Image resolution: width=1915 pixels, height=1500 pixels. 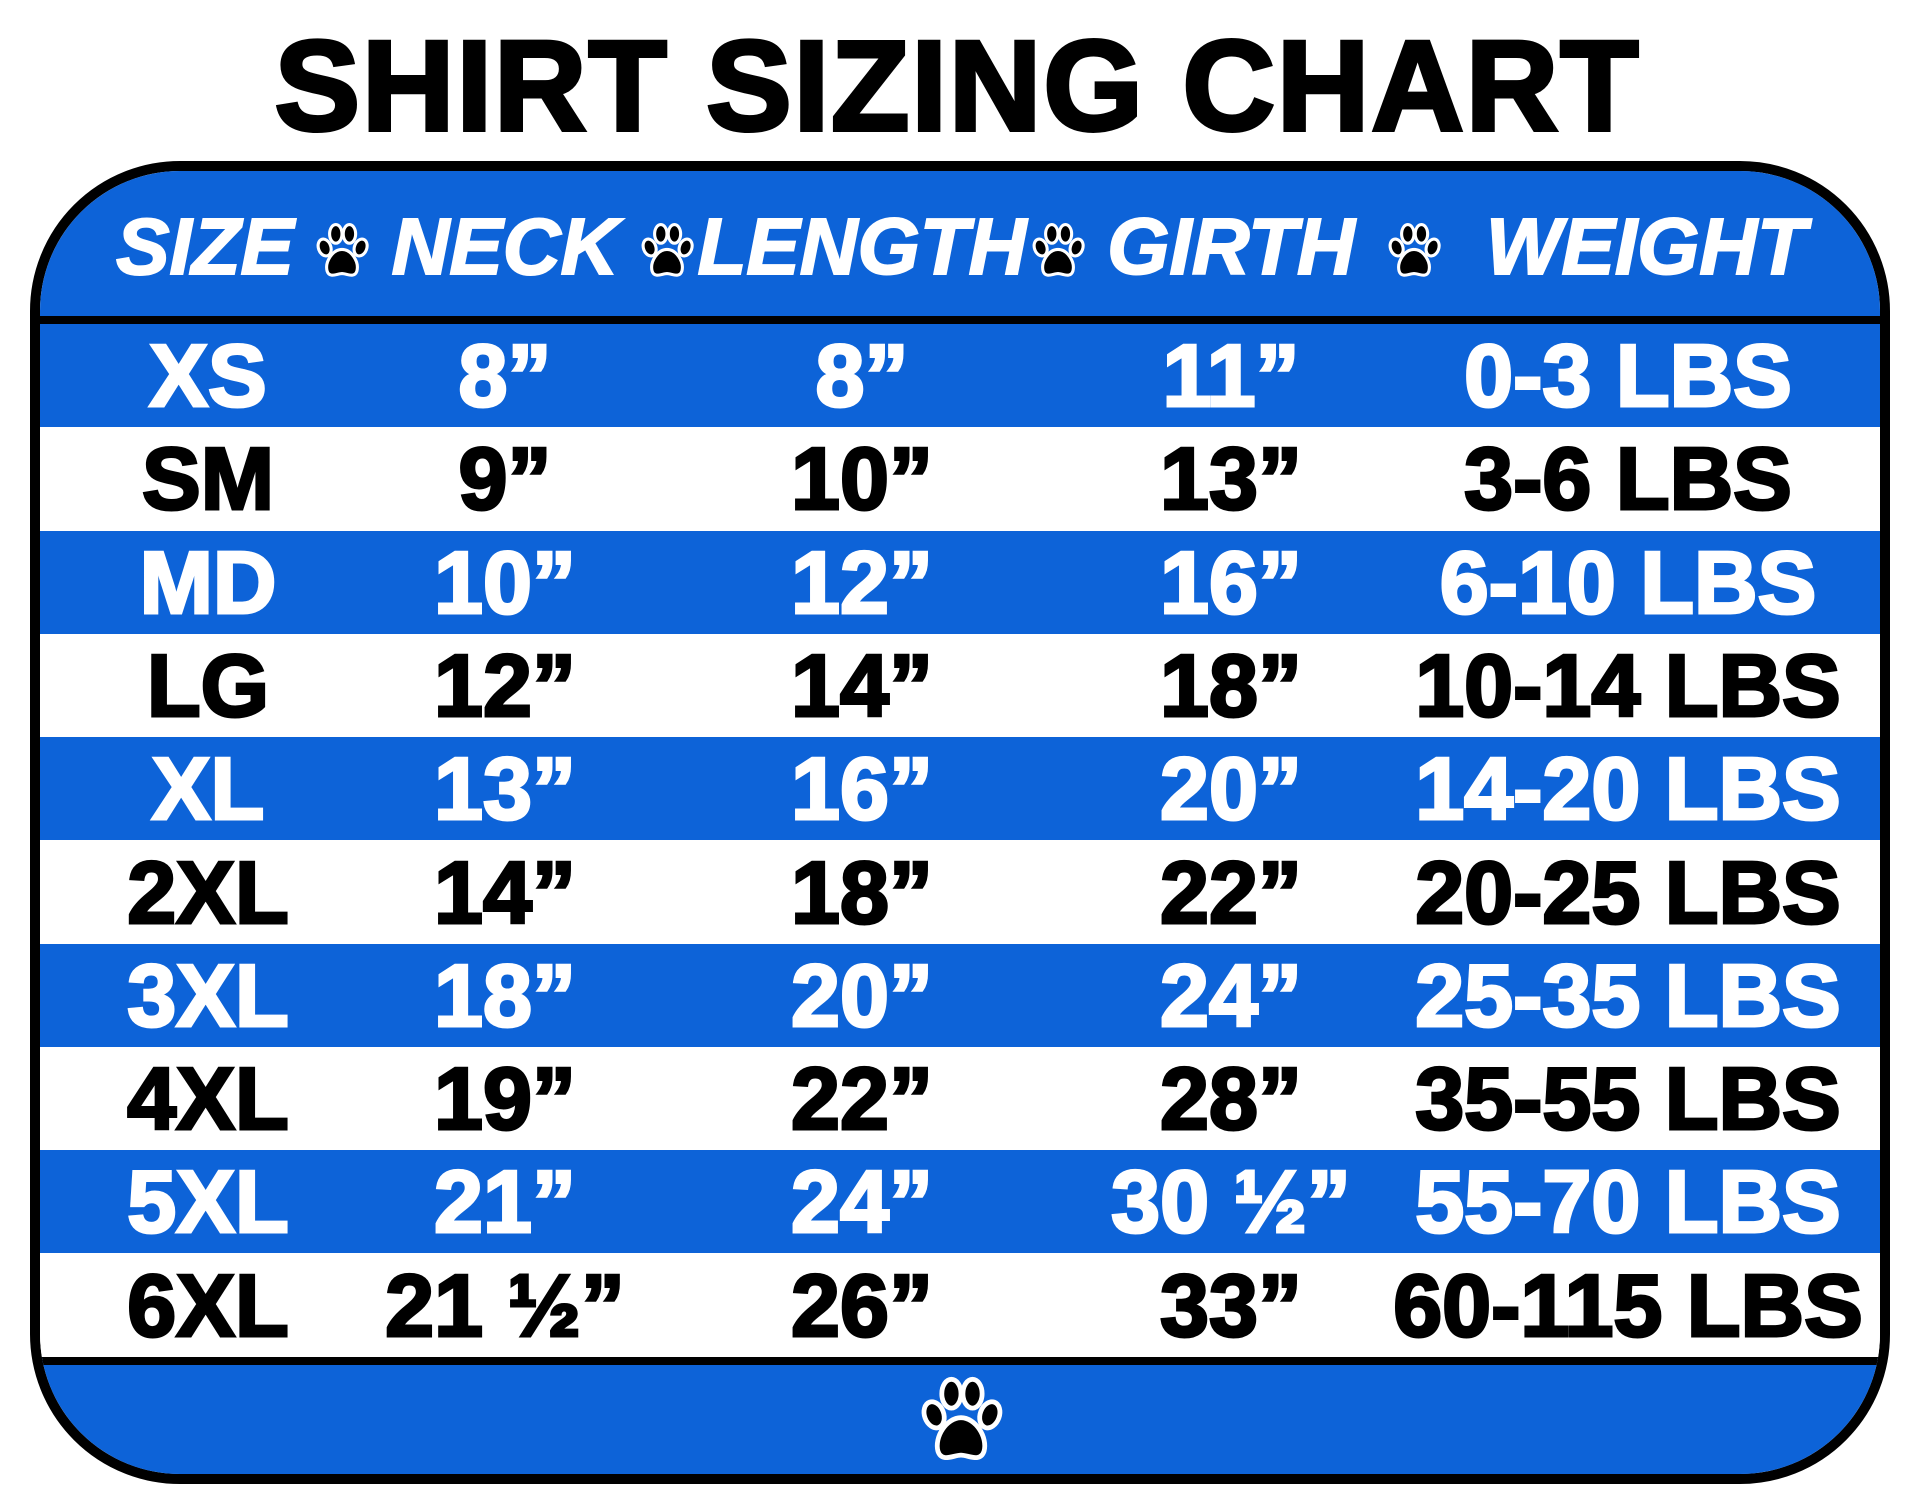 What do you see at coordinates (1230, 246) in the screenshot?
I see `header-girth: GIRTH` at bounding box center [1230, 246].